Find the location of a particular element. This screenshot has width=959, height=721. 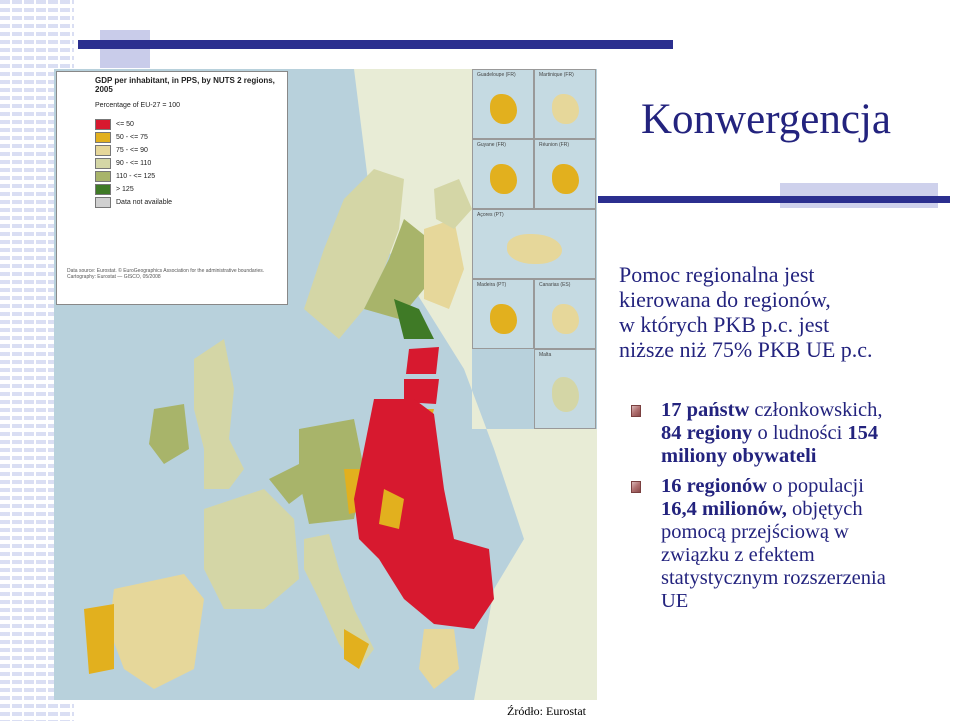

bullet-line: 84 regiony o ludności 154 is located at coordinates (806, 433).